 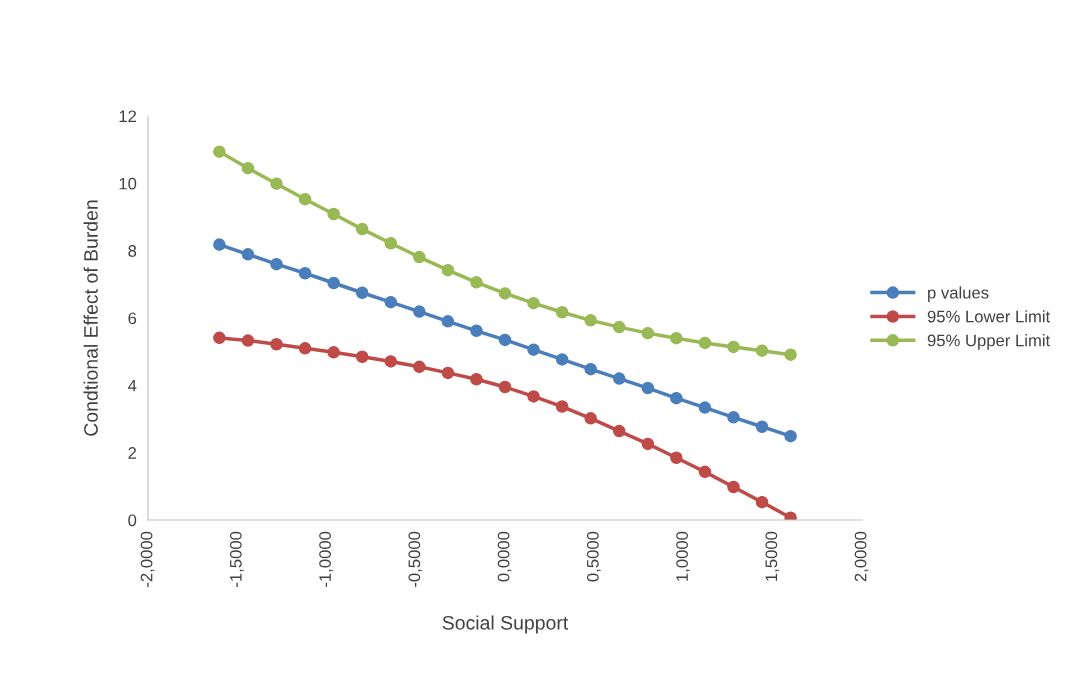 I want to click on x-tick-label: 1,5000, so click(x=772, y=556).